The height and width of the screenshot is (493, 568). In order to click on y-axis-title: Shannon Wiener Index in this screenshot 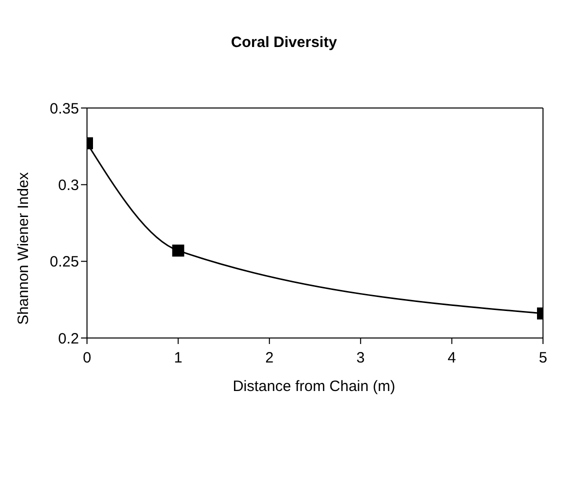, I will do `click(23, 248)`.